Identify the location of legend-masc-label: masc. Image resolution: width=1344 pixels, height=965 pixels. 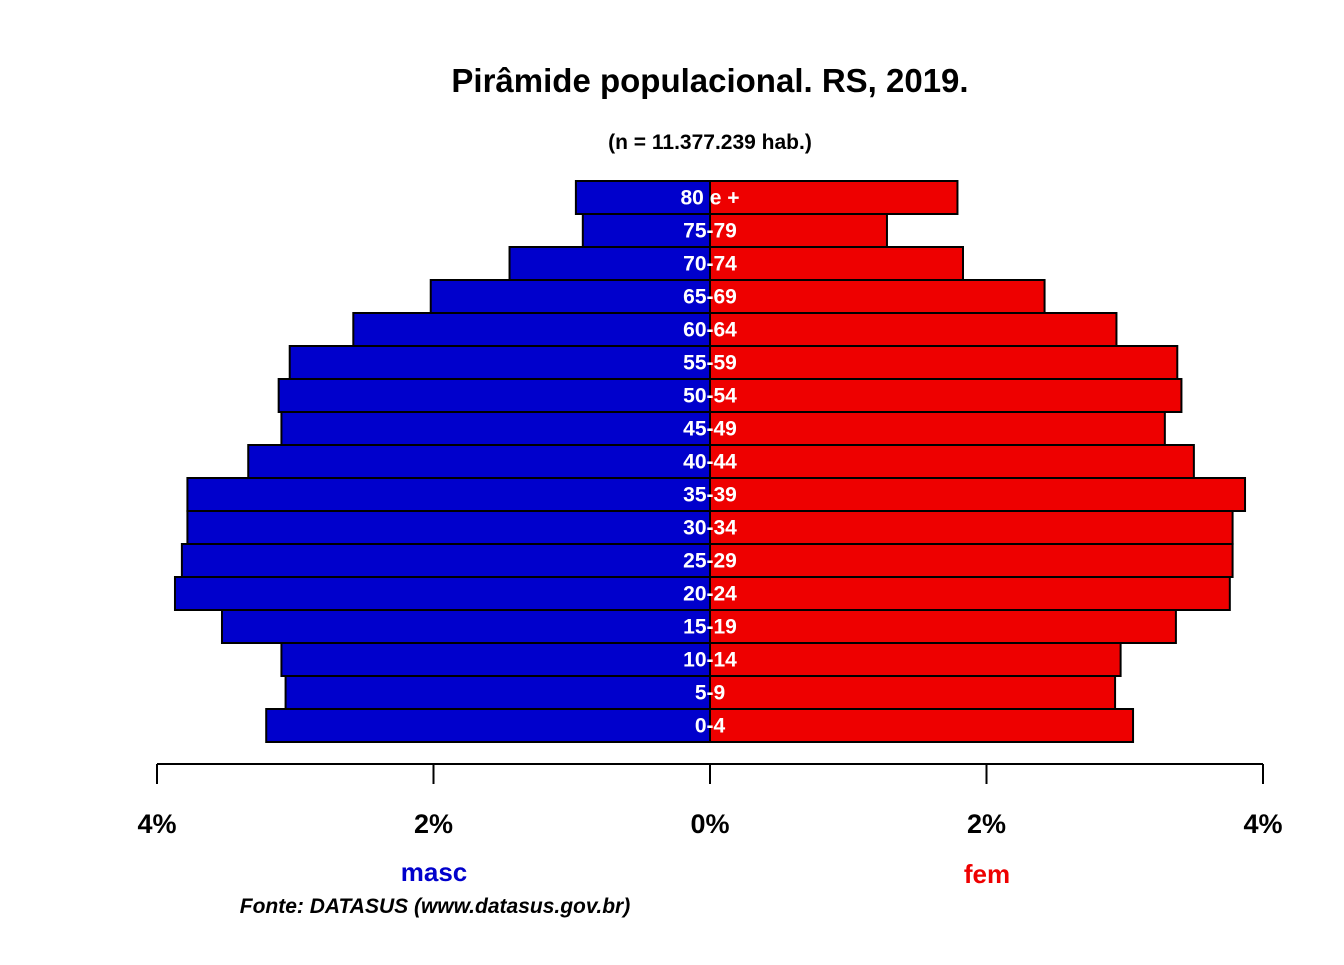
(434, 872).